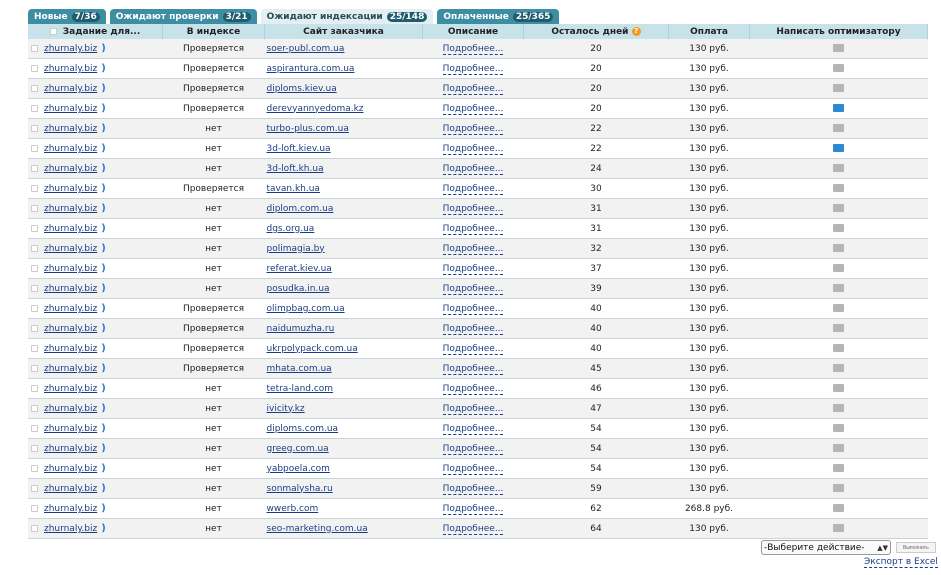  Describe the element at coordinates (290, 228) in the screenshot. I see `site-link: dgs.org.ua` at that location.